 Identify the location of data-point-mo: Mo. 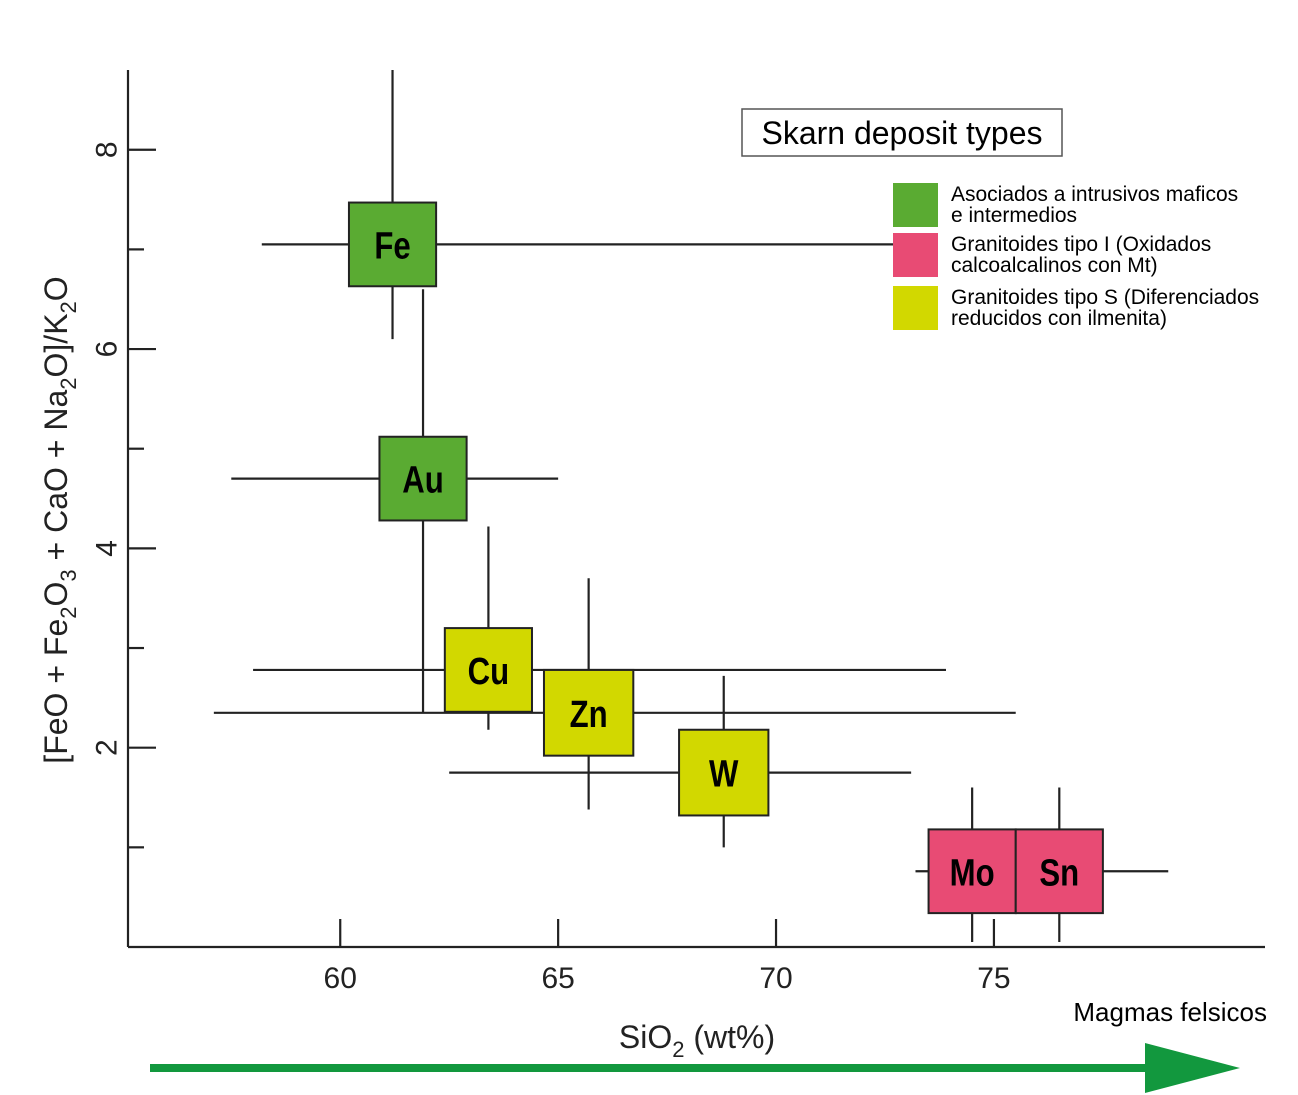
(972, 871).